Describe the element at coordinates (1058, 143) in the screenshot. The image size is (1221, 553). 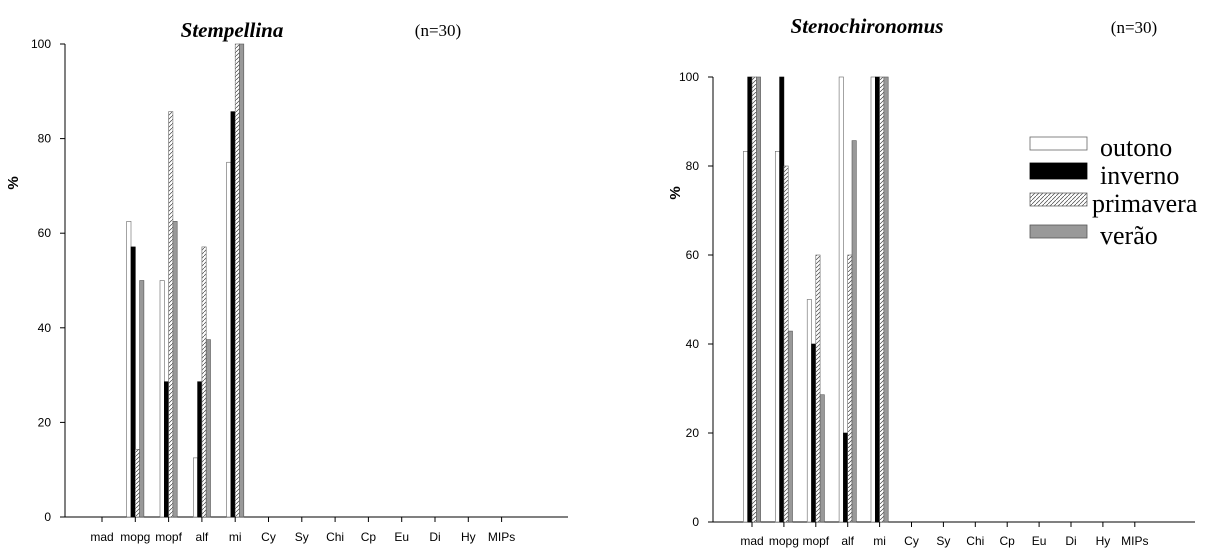
I see `legend-swatch-outono` at that location.